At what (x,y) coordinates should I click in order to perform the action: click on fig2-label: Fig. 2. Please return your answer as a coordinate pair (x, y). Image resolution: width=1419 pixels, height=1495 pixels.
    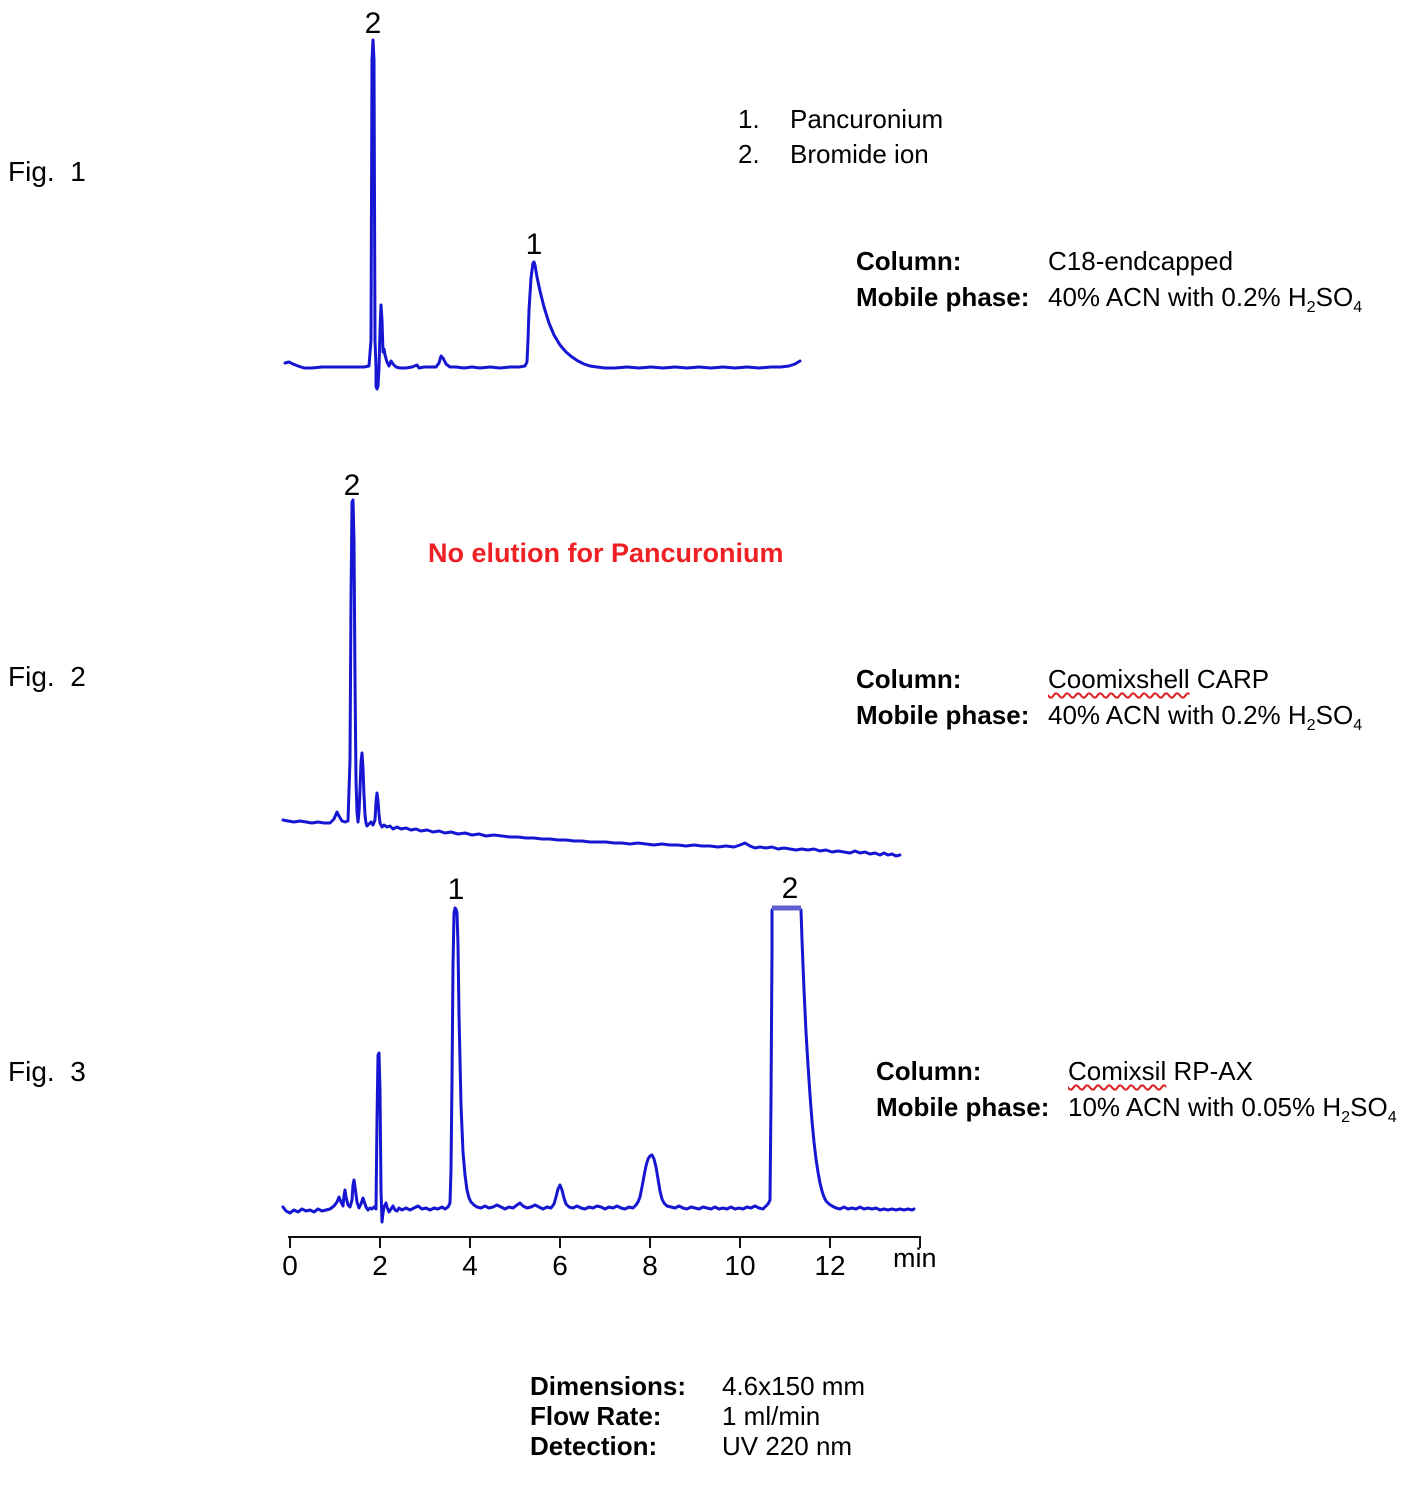
    Looking at the image, I should click on (47, 676).